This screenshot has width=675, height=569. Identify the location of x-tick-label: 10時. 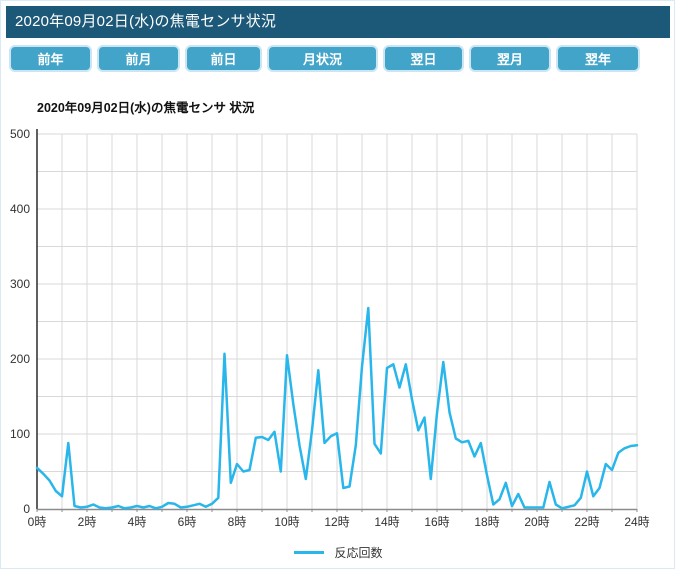
(286, 522).